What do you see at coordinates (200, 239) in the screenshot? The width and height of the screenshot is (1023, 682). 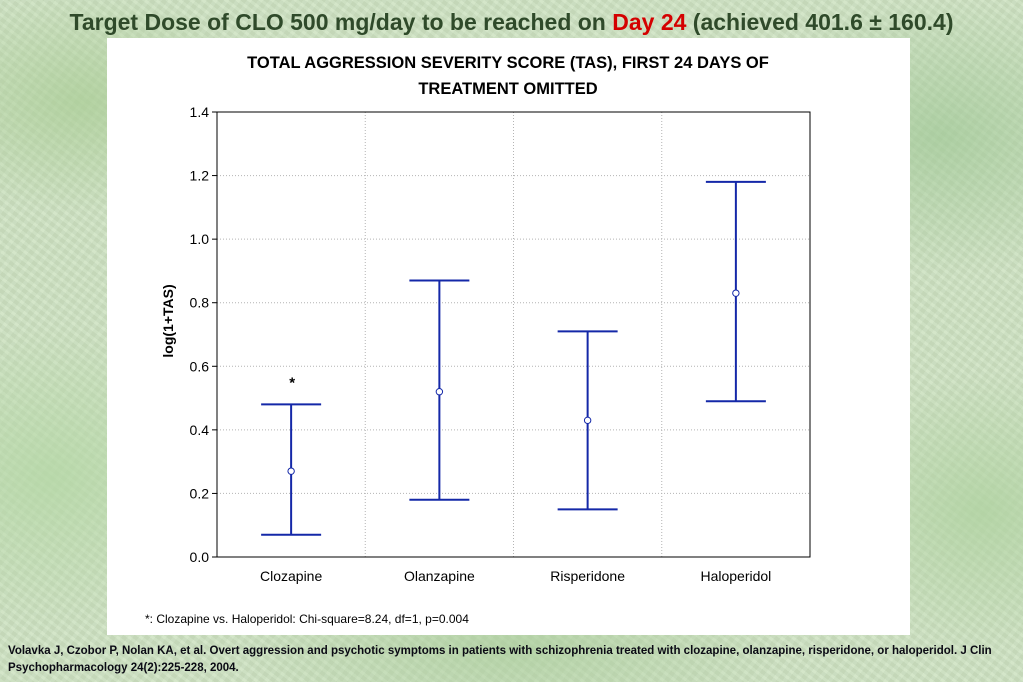 I see `y-tick-label: 1.0` at bounding box center [200, 239].